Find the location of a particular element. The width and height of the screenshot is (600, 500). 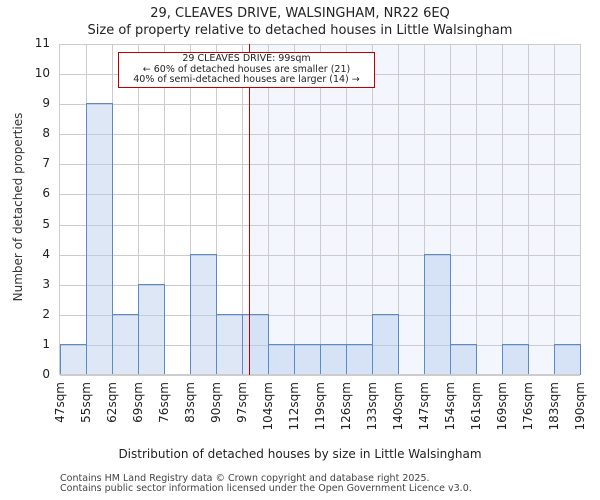

y-tick-label: 11 is located at coordinates (42, 43).